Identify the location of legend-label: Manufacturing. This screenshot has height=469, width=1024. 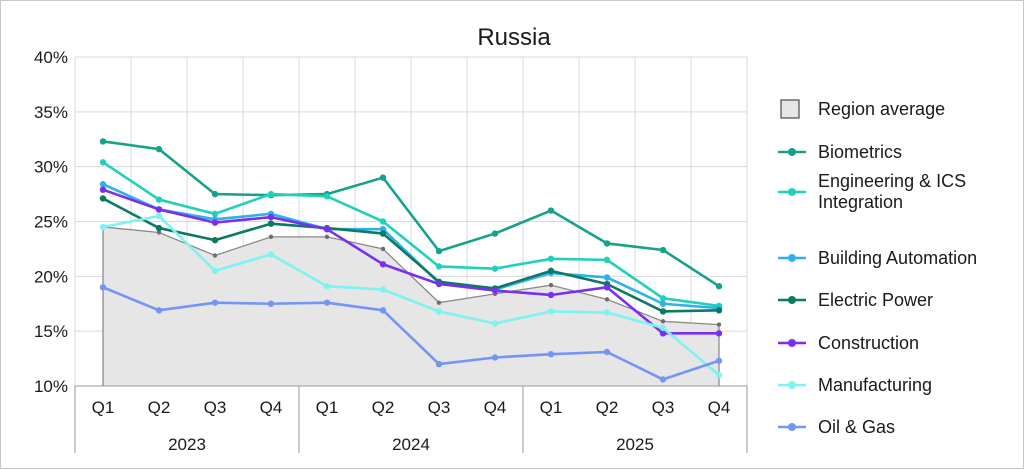
(875, 385).